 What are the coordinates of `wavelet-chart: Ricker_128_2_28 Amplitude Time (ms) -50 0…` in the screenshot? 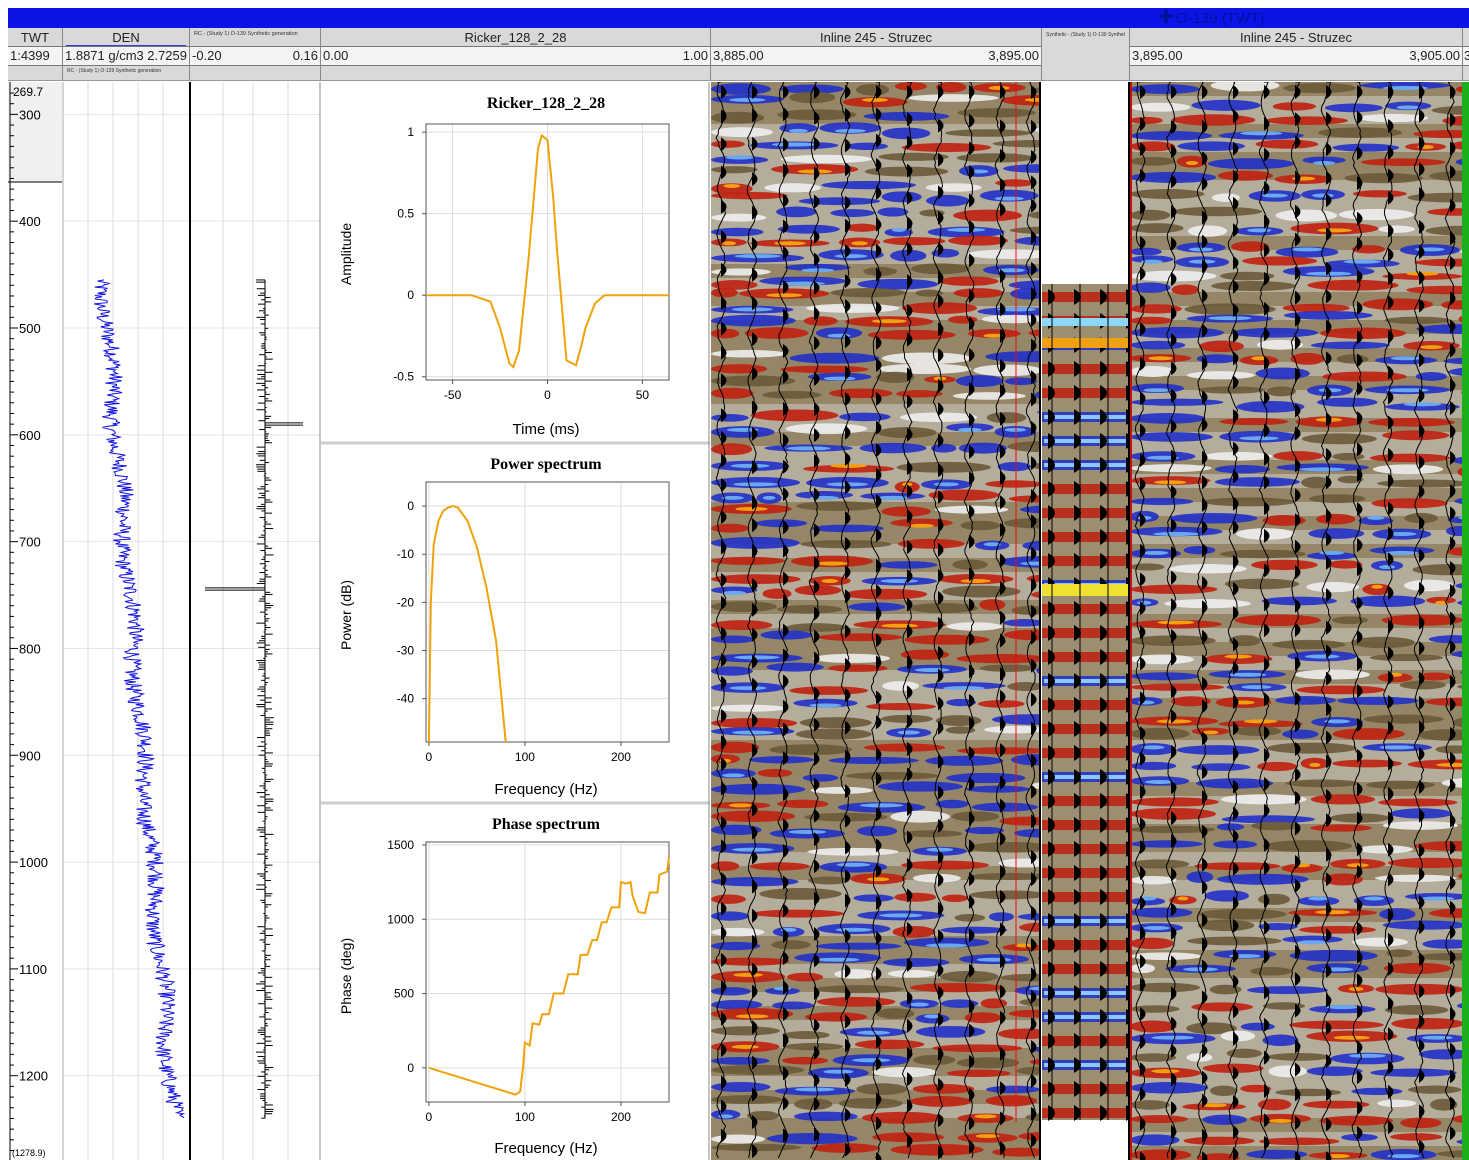 It's located at (504, 266).